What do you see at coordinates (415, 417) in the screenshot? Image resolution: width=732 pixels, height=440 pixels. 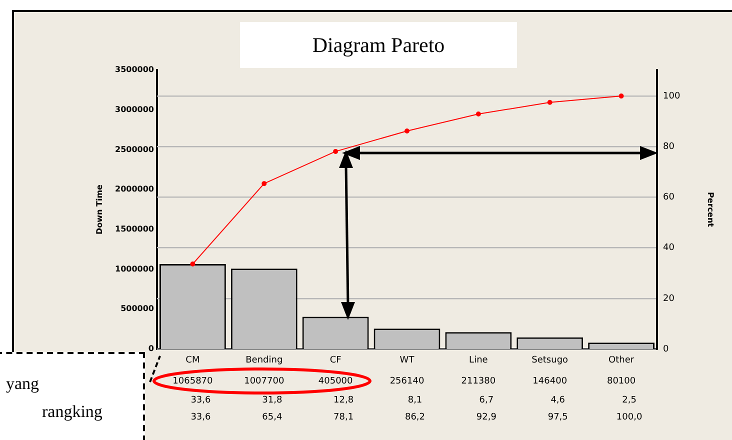 I see `data-label: 86,2` at bounding box center [415, 417].